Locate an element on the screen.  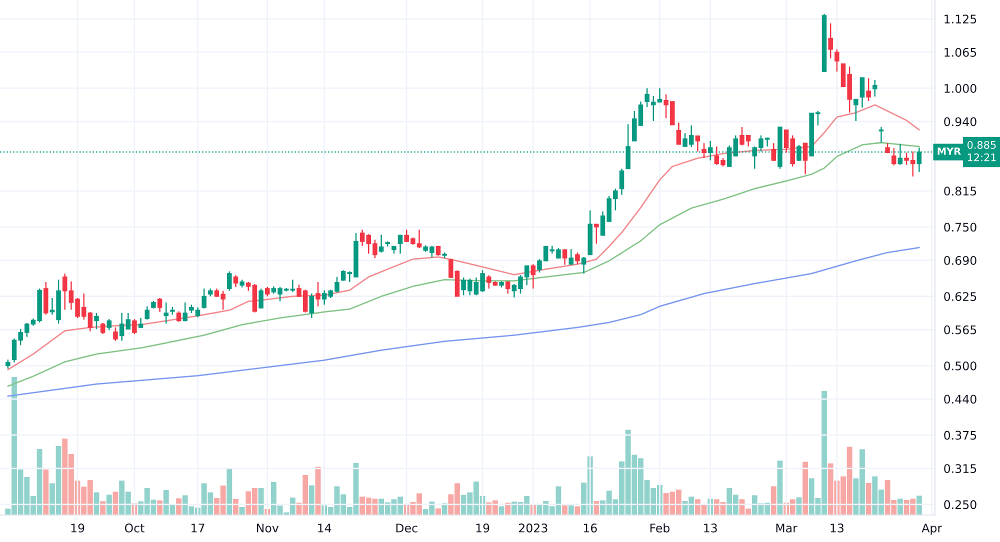
x-tick-label: Apr is located at coordinates (932, 529).